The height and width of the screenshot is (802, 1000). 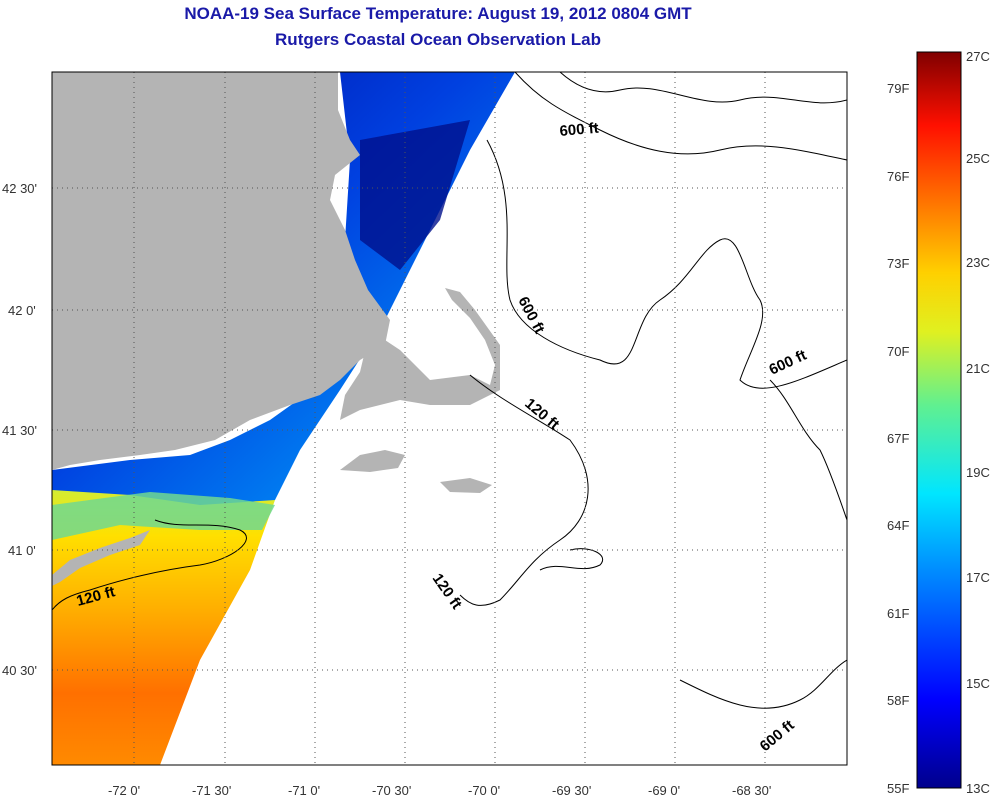 What do you see at coordinates (898, 525) in the screenshot?
I see `colorbar-fahrenheit-label: 64F` at bounding box center [898, 525].